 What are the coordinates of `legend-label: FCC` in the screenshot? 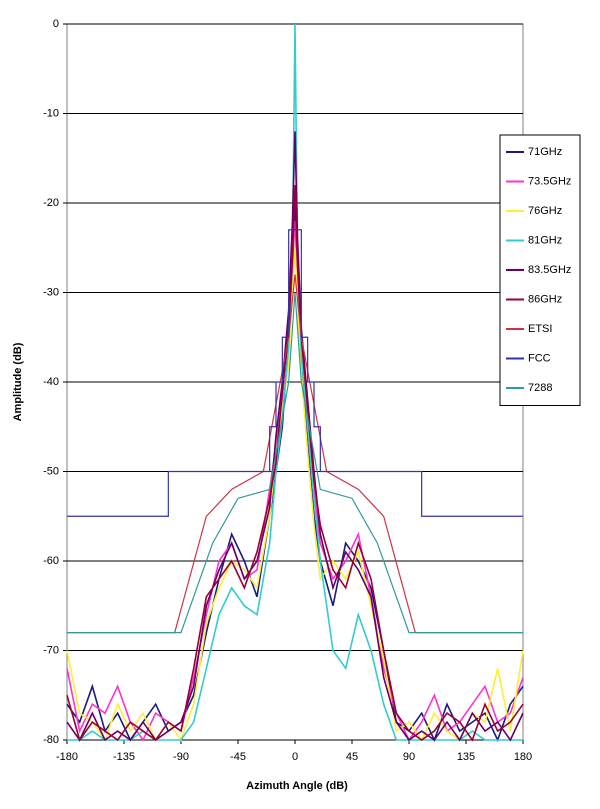 It's located at (539, 358).